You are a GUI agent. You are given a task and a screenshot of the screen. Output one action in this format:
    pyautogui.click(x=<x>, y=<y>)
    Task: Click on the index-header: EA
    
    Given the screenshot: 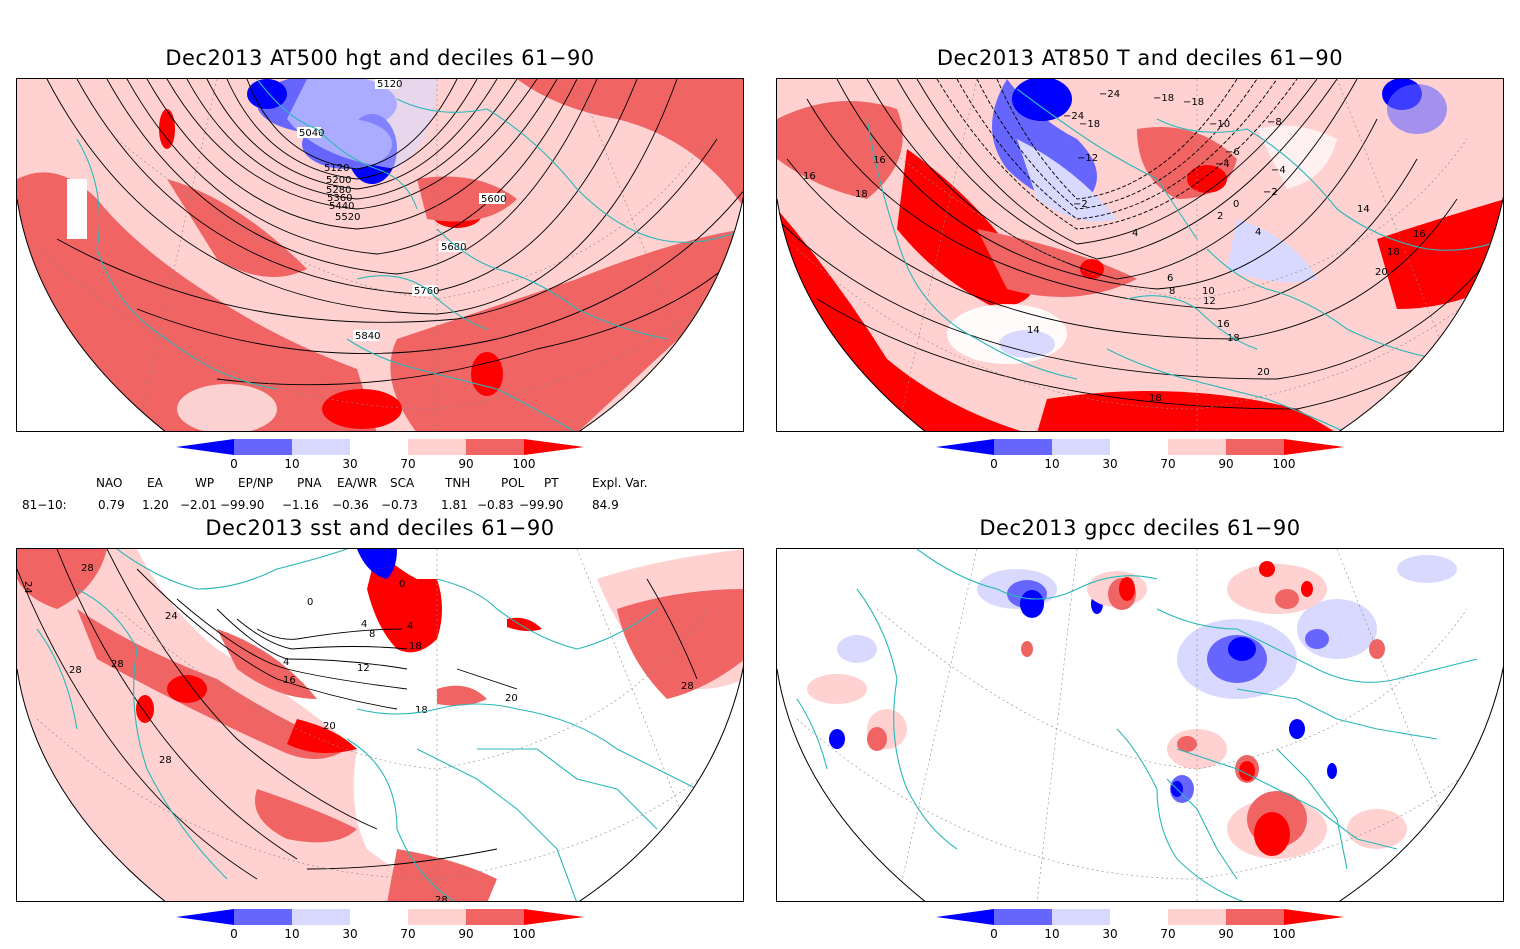 What is the action you would take?
    pyautogui.click(x=155, y=483)
    